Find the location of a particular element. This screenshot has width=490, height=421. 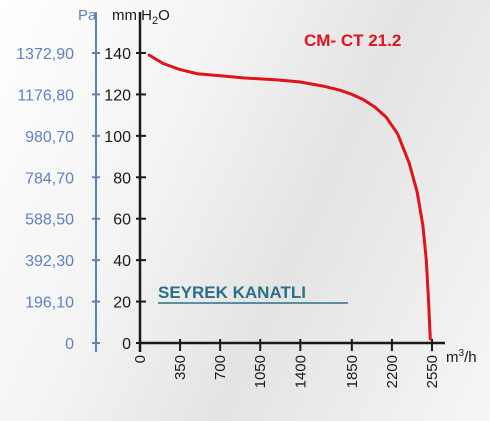

x-tick-label: 350 is located at coordinates (180, 367).